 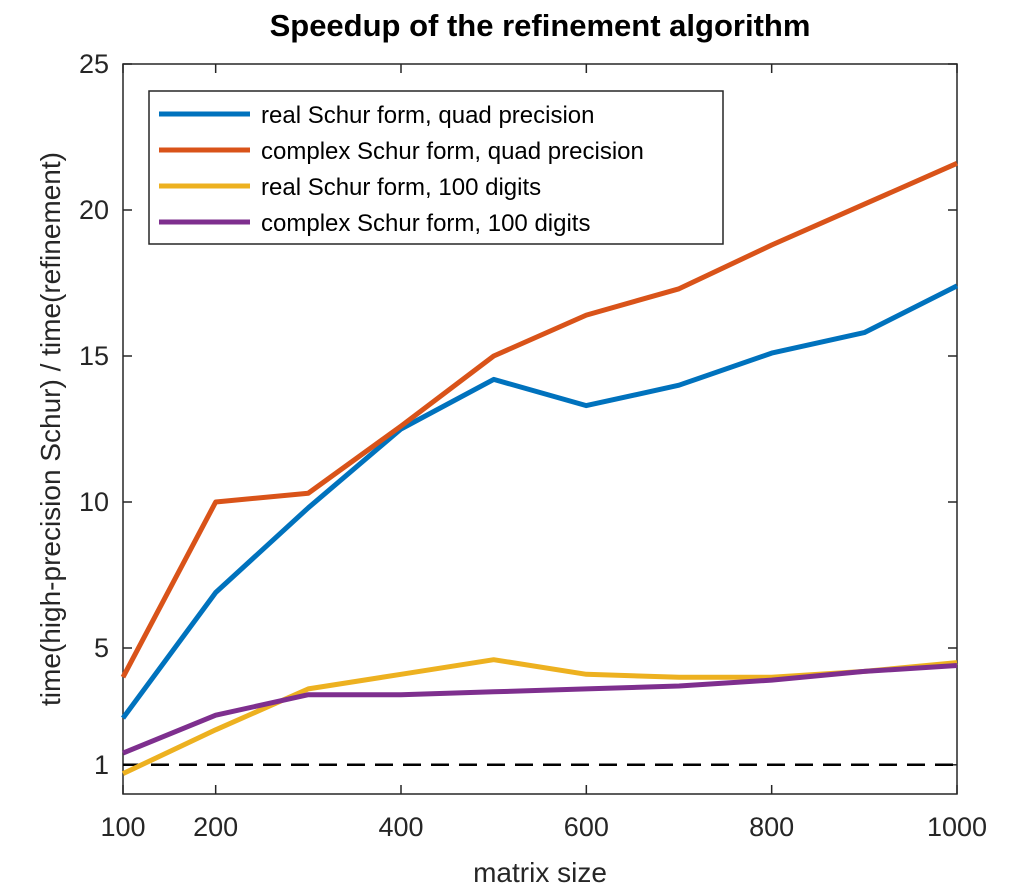 I want to click on legend-entry-4: complex Schur form, 100 digits, so click(x=425, y=223).